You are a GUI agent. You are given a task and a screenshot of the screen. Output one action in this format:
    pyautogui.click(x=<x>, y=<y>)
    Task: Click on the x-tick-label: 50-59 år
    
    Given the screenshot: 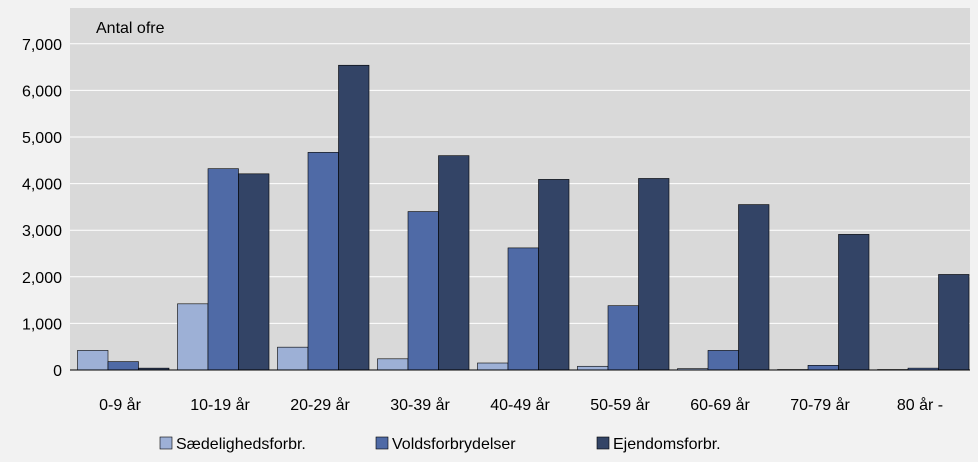 What is the action you would take?
    pyautogui.click(x=620, y=405)
    